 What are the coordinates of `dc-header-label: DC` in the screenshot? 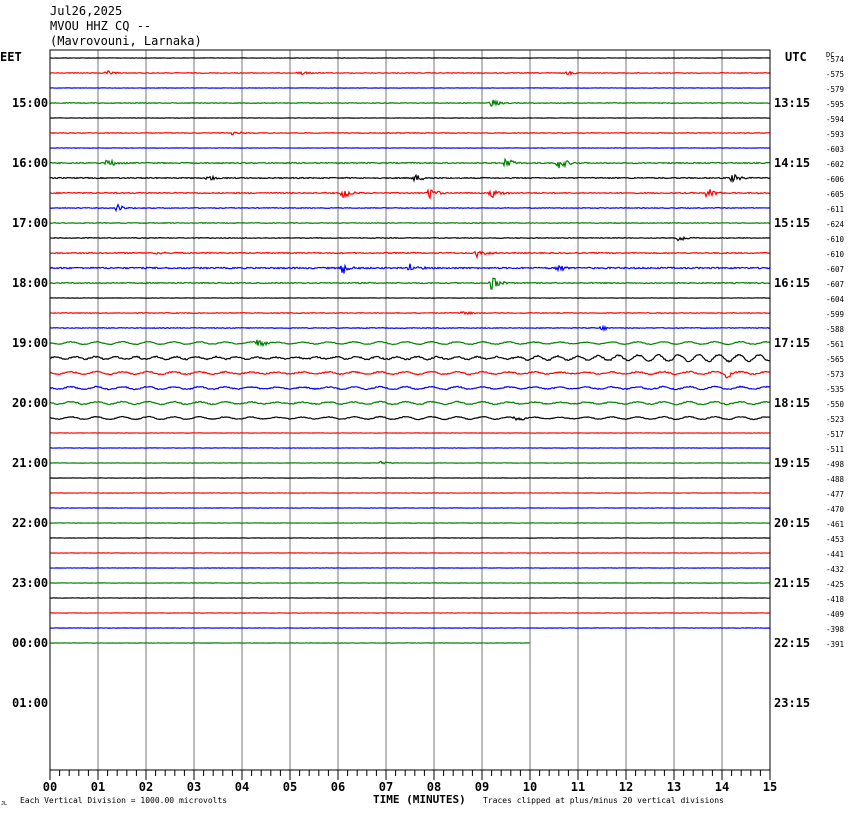 It's located at (830, 55).